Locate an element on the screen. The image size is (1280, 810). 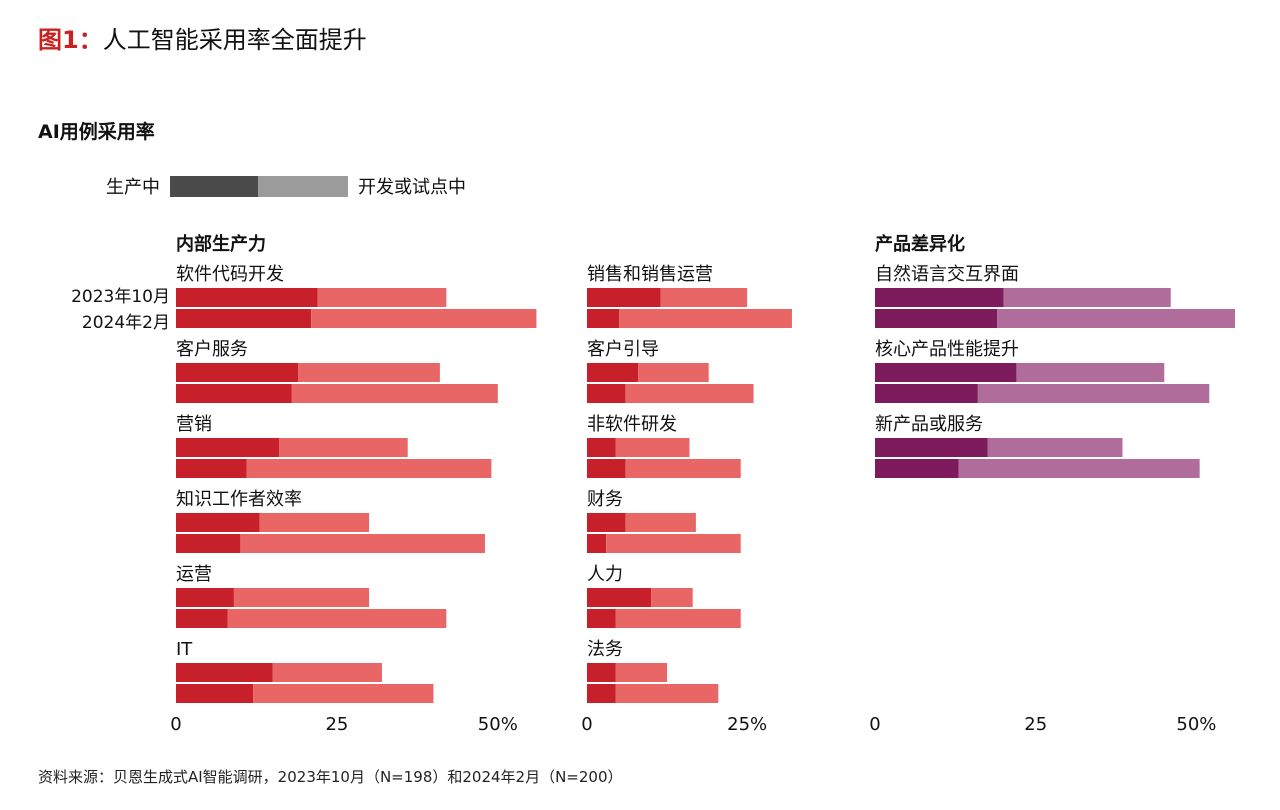
legend-pilot-swatch is located at coordinates (303, 186).